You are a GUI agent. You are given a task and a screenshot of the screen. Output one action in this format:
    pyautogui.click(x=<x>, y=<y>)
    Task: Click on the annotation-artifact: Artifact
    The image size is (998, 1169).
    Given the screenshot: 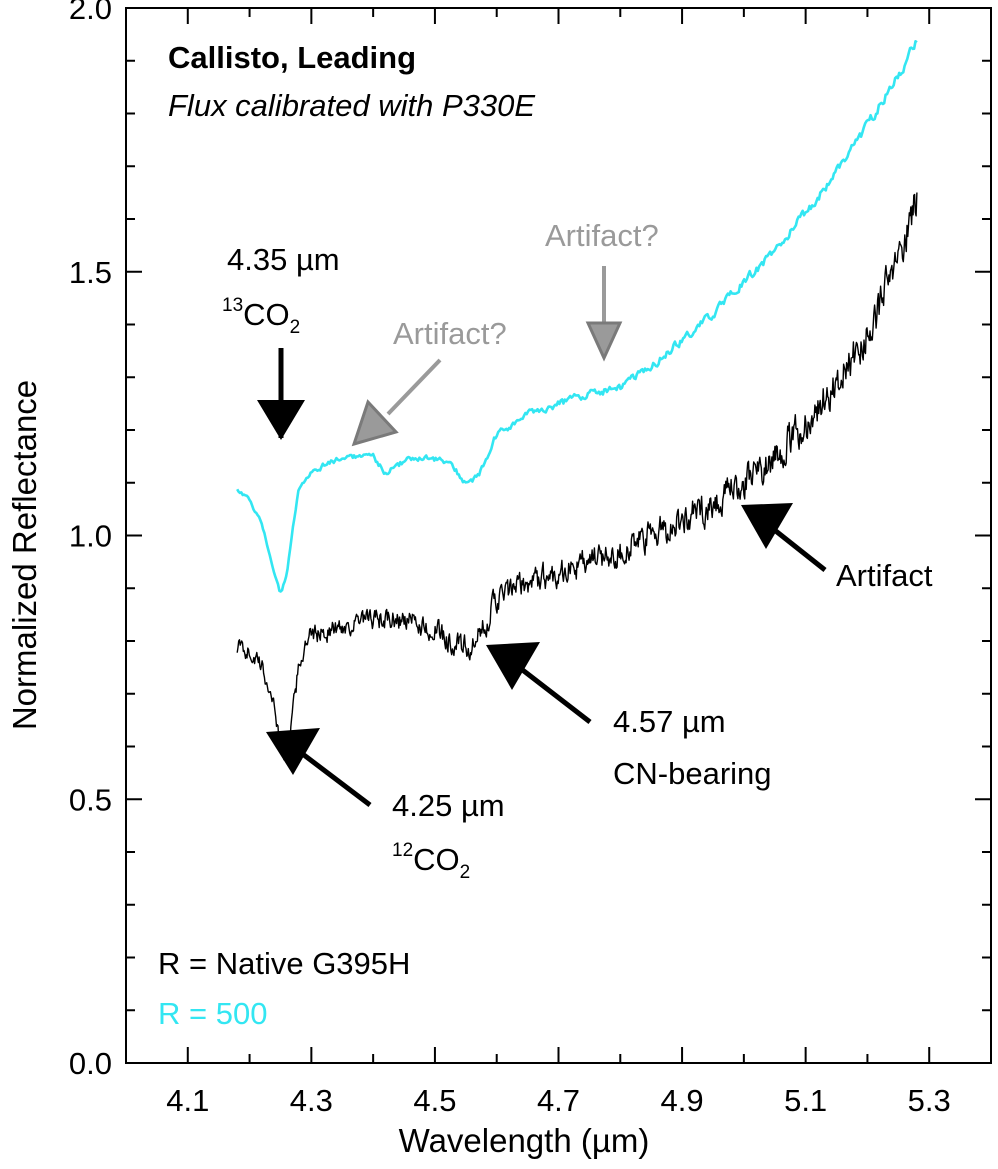 What is the action you would take?
    pyautogui.click(x=884, y=575)
    